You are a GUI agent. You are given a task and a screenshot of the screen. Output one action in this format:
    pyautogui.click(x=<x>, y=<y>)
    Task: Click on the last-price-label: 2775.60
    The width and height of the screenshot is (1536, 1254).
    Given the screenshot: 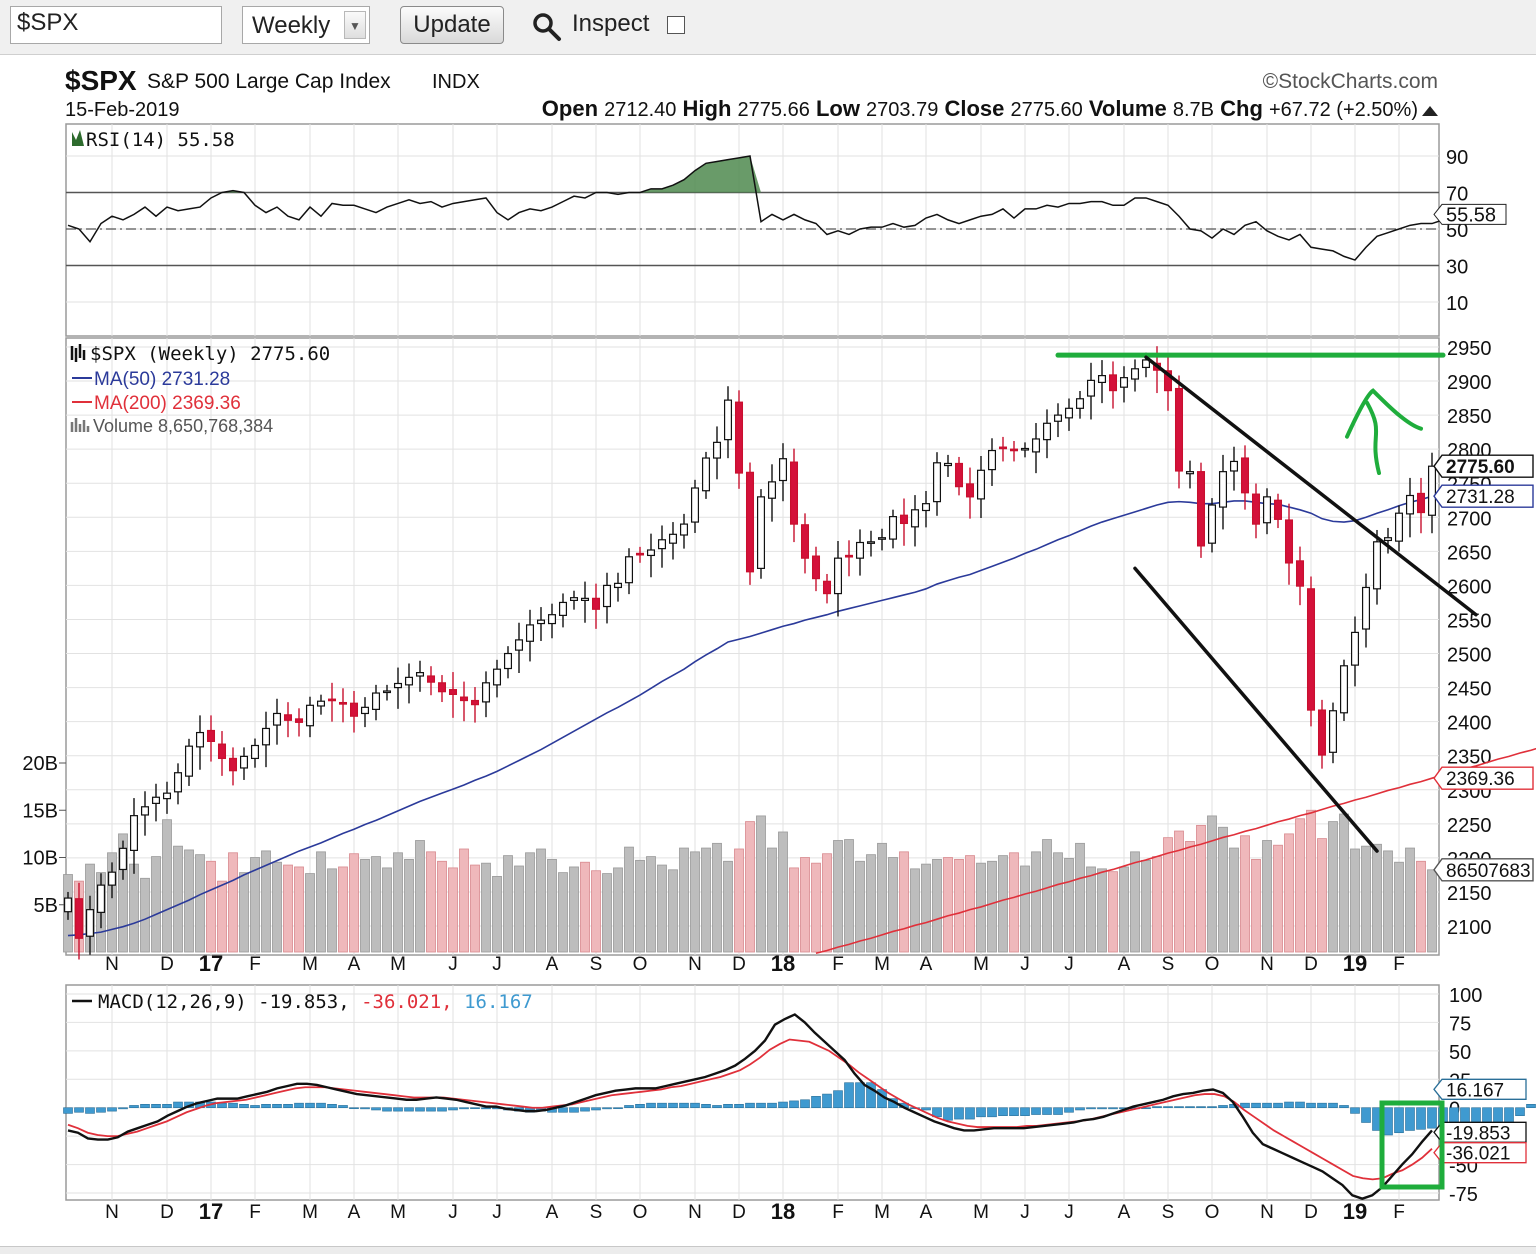 What is the action you would take?
    pyautogui.click(x=1480, y=467)
    